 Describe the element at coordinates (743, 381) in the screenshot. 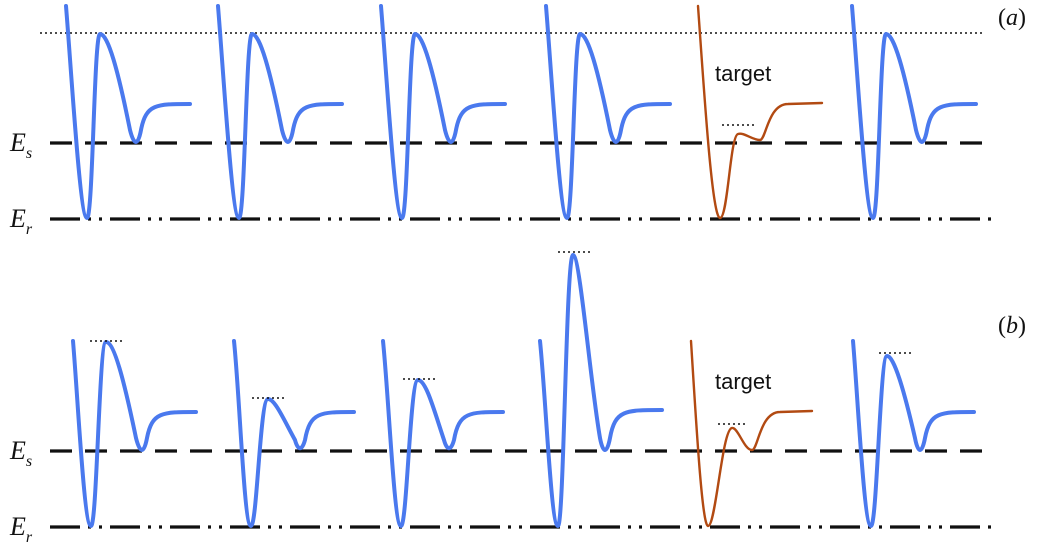

I see `panel-b-target-label: target` at that location.